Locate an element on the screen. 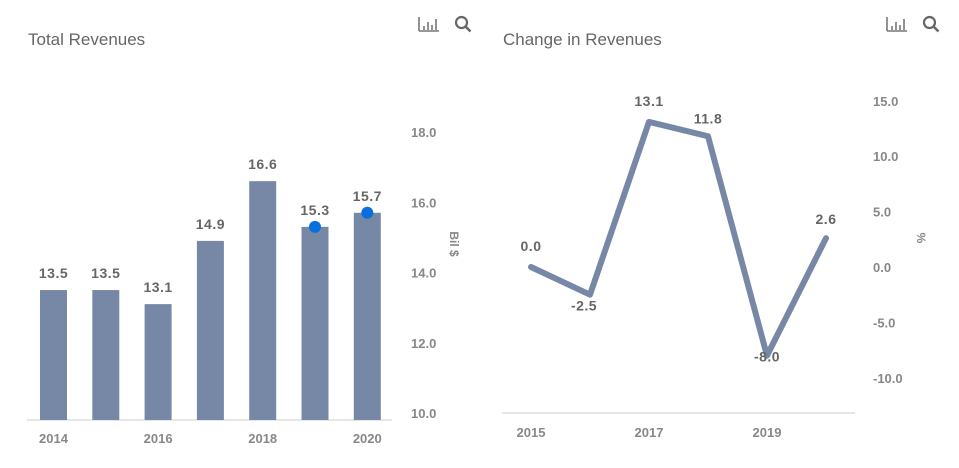 The height and width of the screenshot is (468, 959). x-tick-2015: 2015 is located at coordinates (531, 432).